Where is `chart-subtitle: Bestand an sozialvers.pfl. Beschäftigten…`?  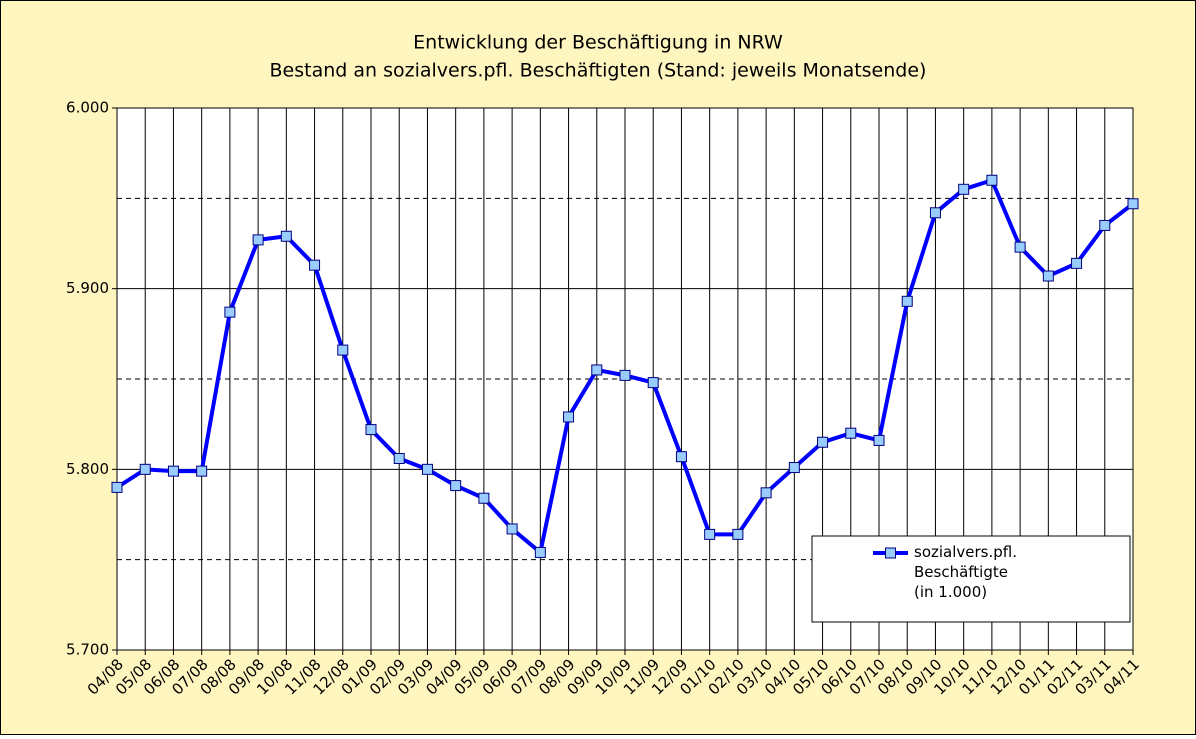 chart-subtitle: Bestand an sozialvers.pfl. Beschäftigten… is located at coordinates (598, 71).